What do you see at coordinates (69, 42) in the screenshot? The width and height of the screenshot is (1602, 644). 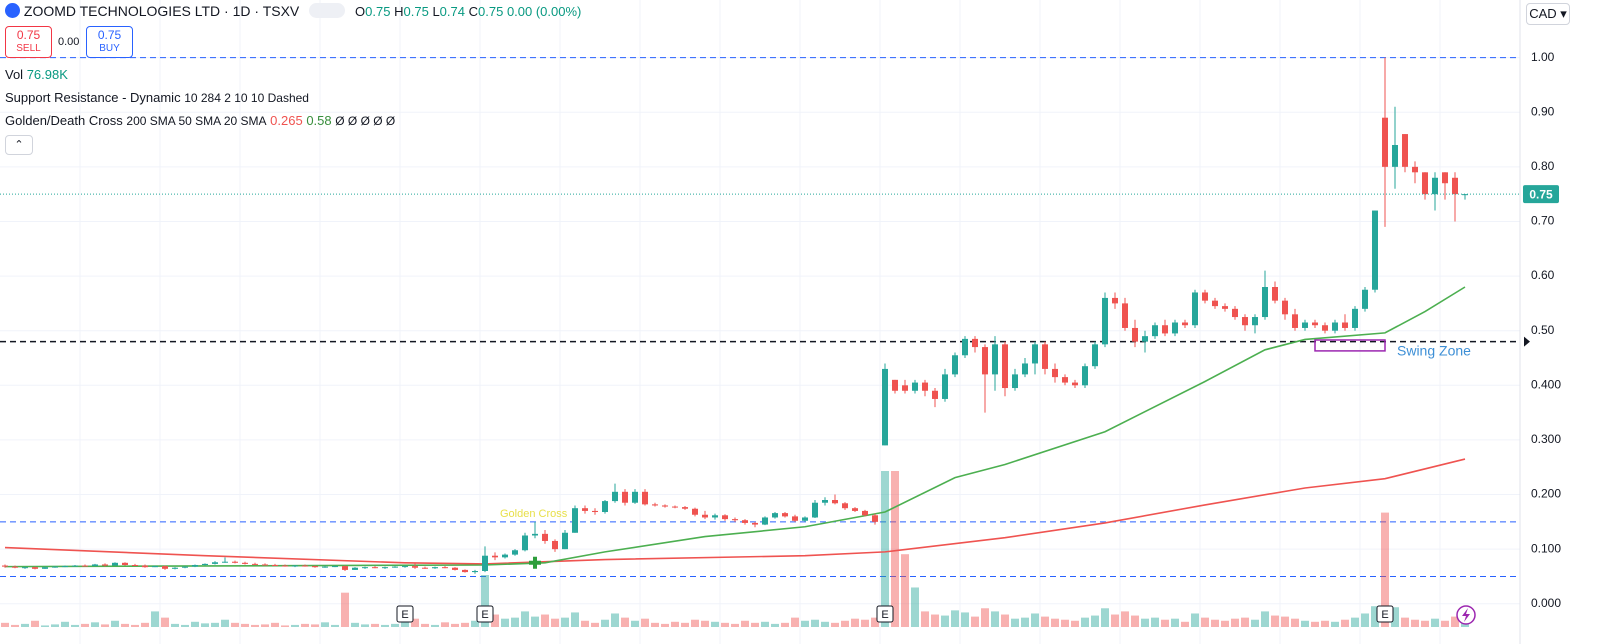 I see `spread: 0.00` at bounding box center [69, 42].